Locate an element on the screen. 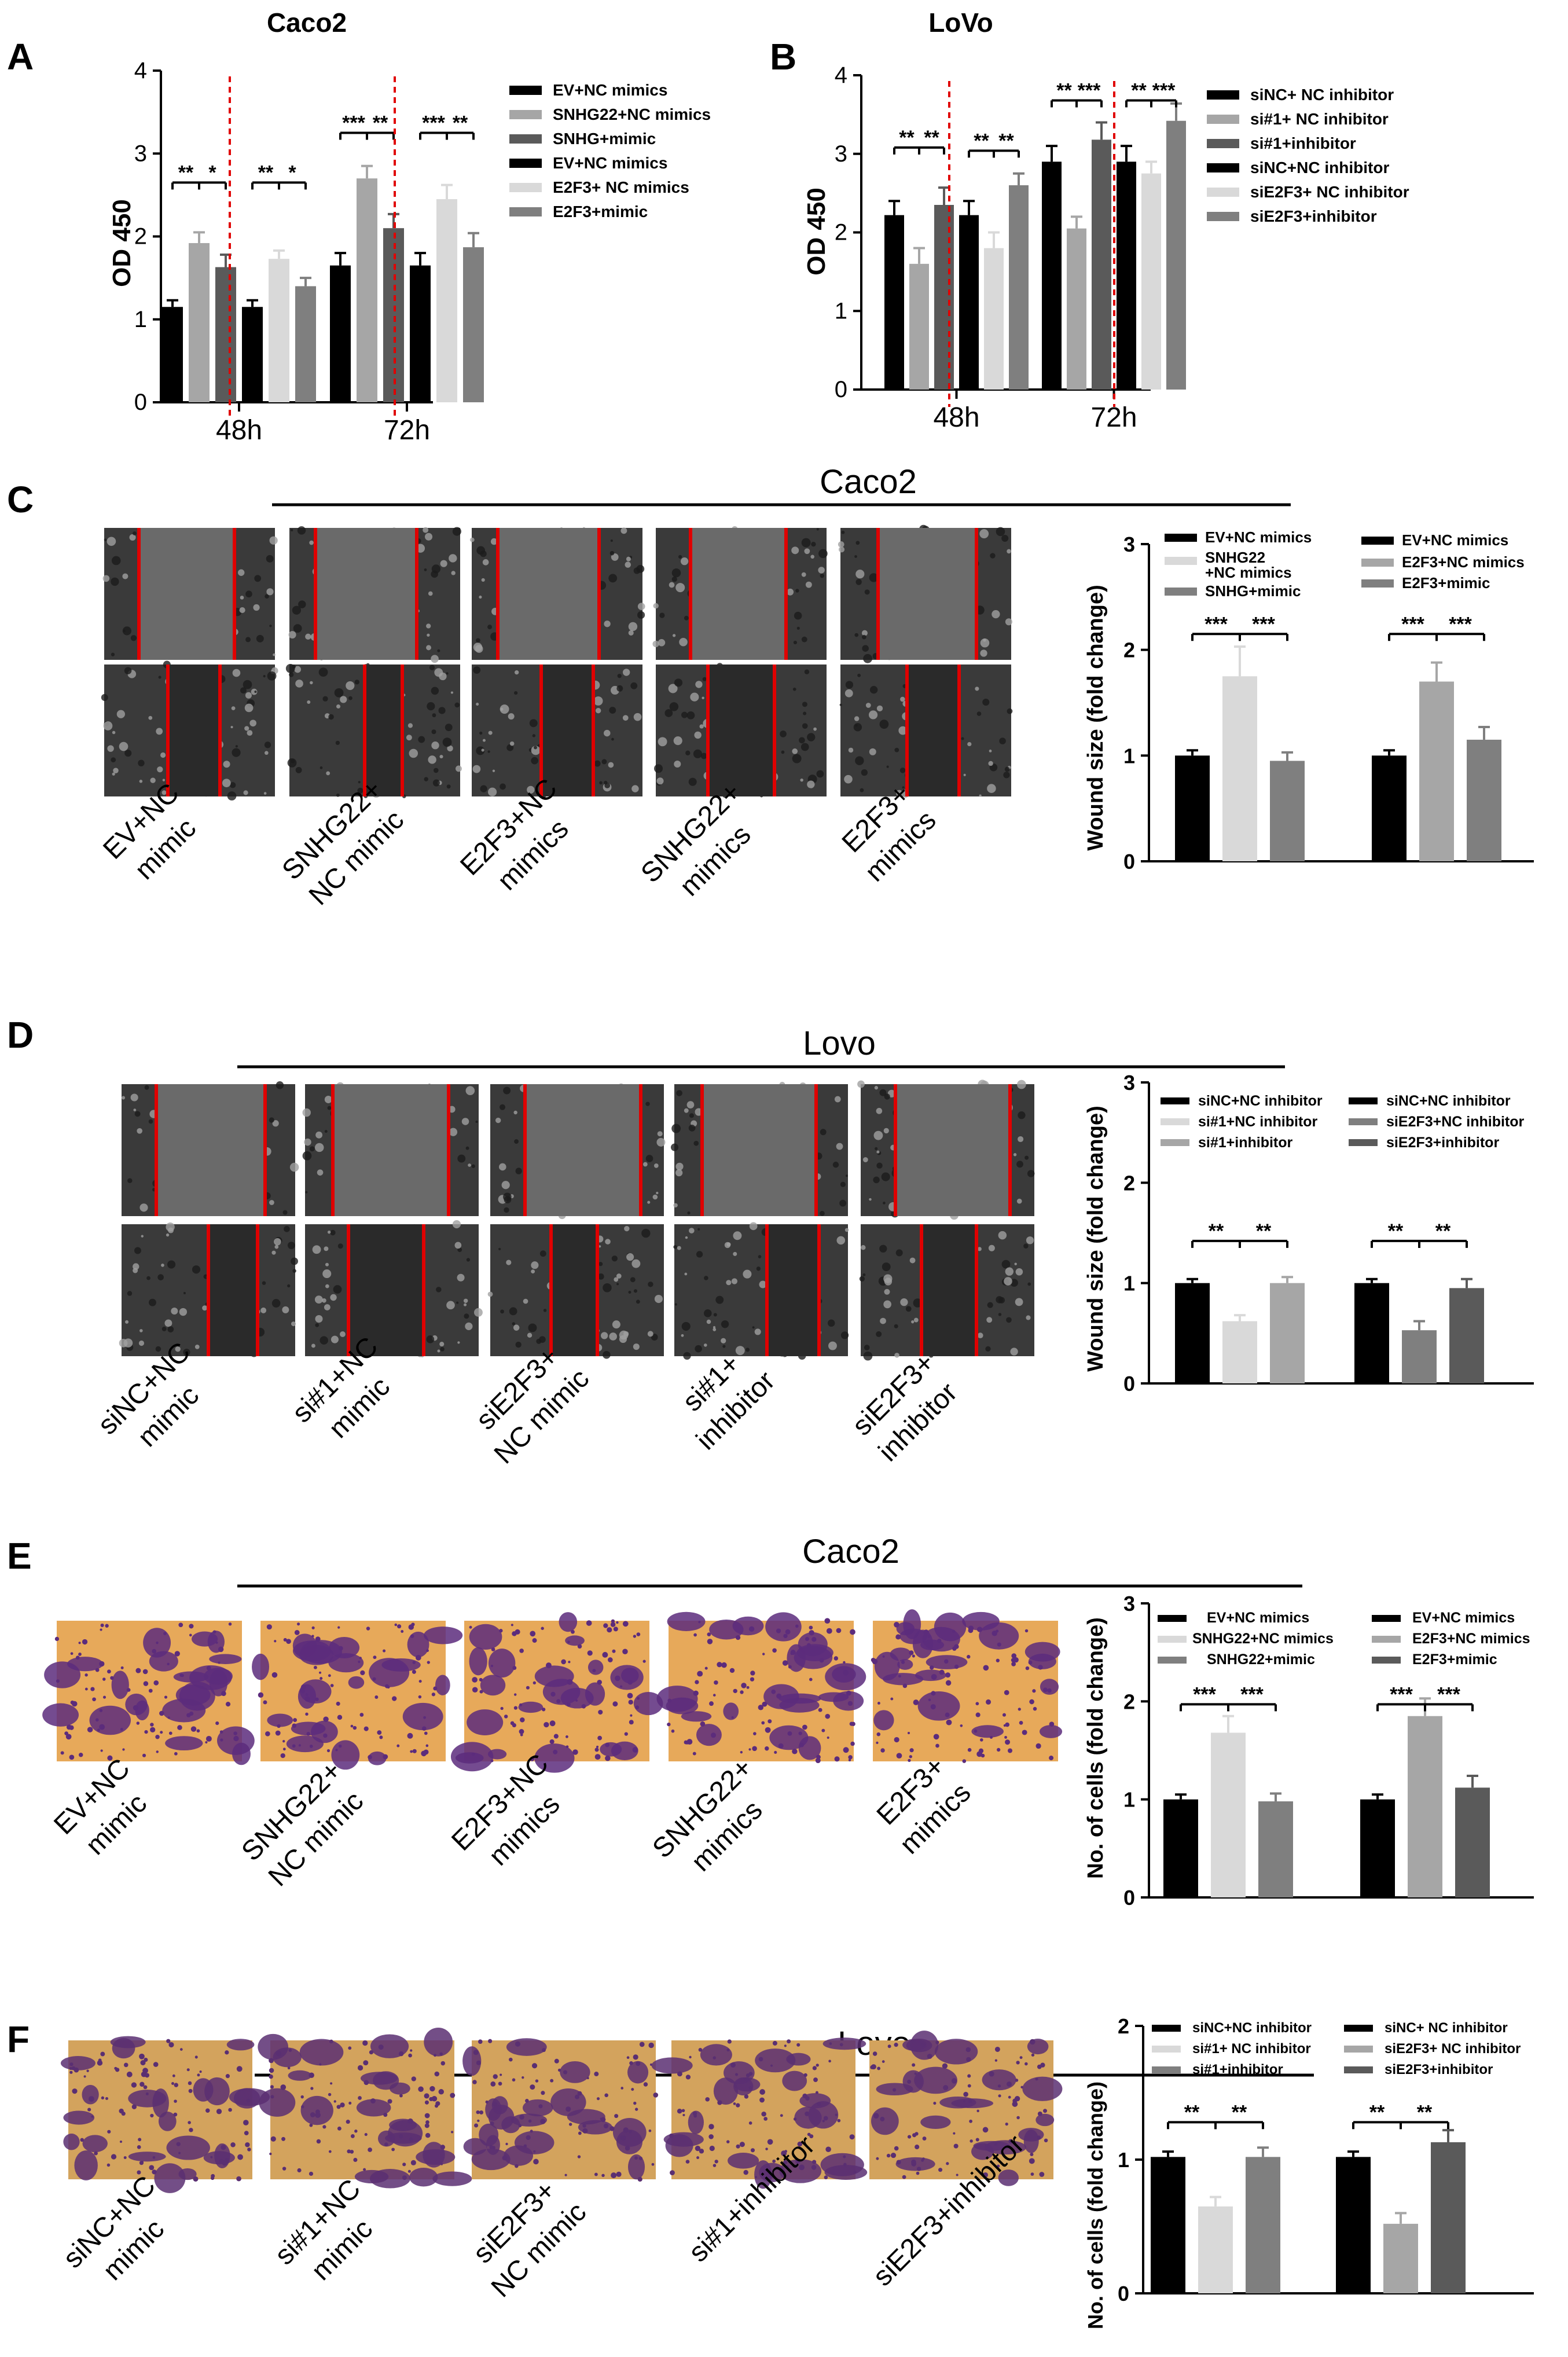 The width and height of the screenshot is (1568, 2357). y-tick-label: 1 is located at coordinates (140, 319).